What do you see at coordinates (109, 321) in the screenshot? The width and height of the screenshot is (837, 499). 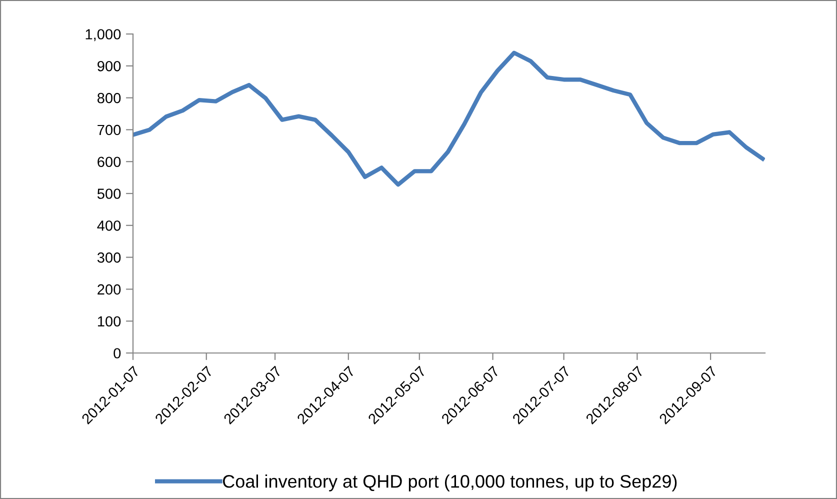 I see `y-tick-label: 100` at bounding box center [109, 321].